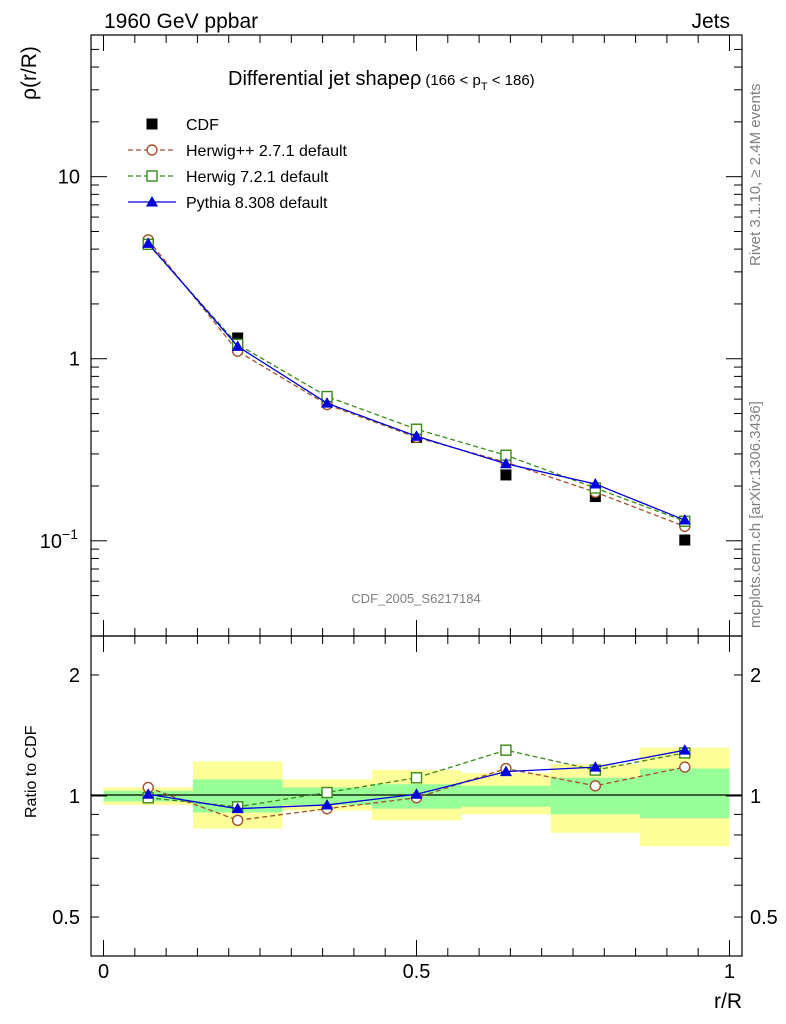 The image size is (786, 1024). What do you see at coordinates (729, 972) in the screenshot?
I see `x-tick-label-2: 1` at bounding box center [729, 972].